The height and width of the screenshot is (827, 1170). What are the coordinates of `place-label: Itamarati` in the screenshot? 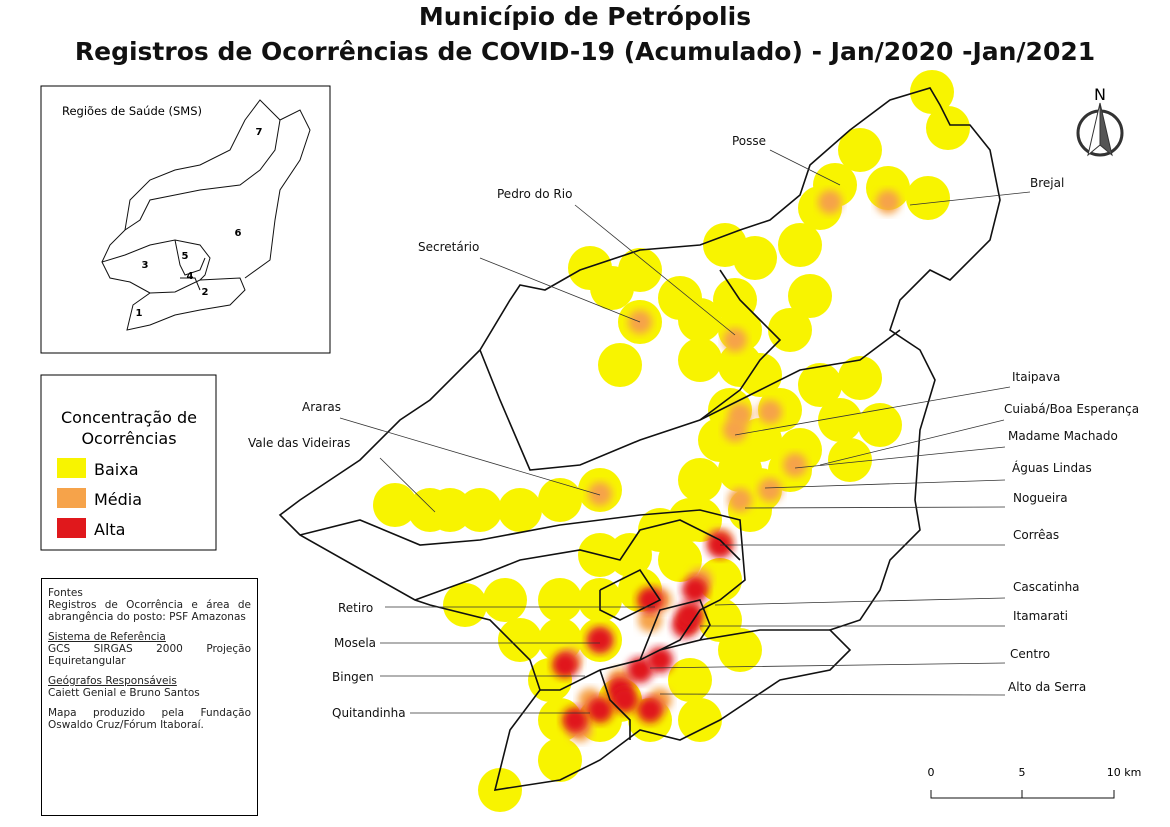 It's located at (1040, 616).